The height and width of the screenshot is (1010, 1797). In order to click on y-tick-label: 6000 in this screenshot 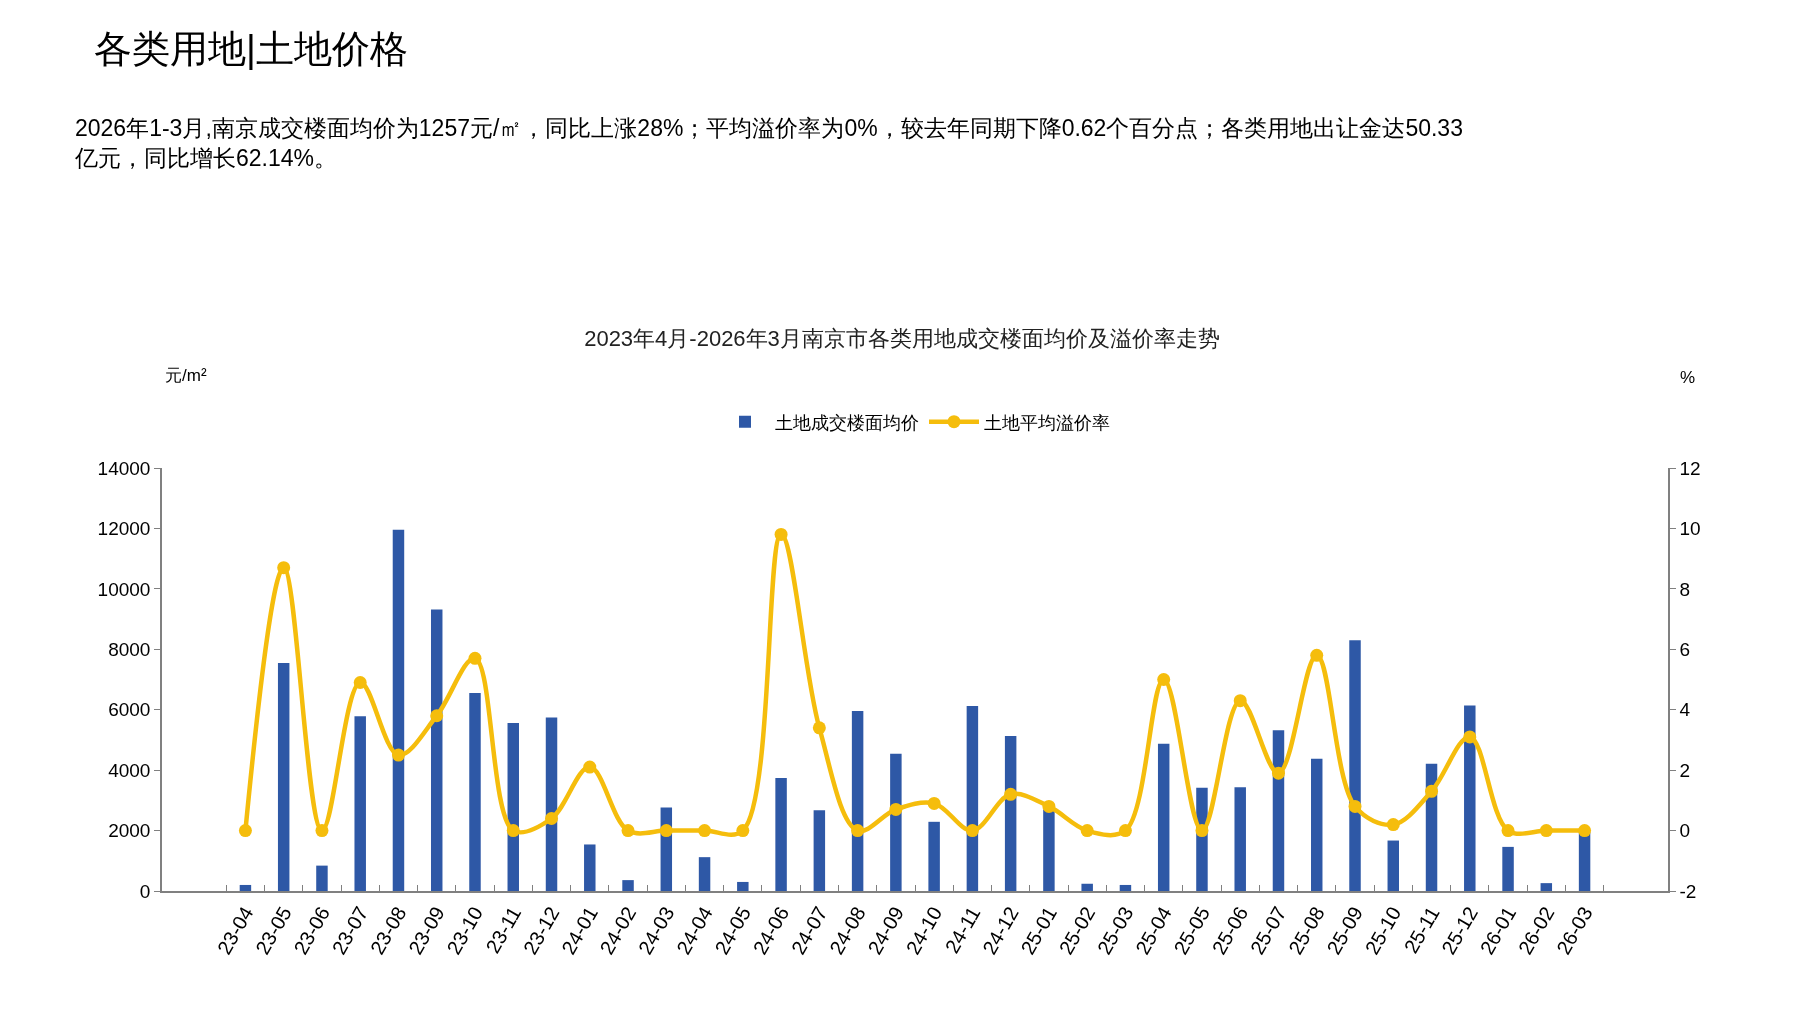, I will do `click(129, 710)`.